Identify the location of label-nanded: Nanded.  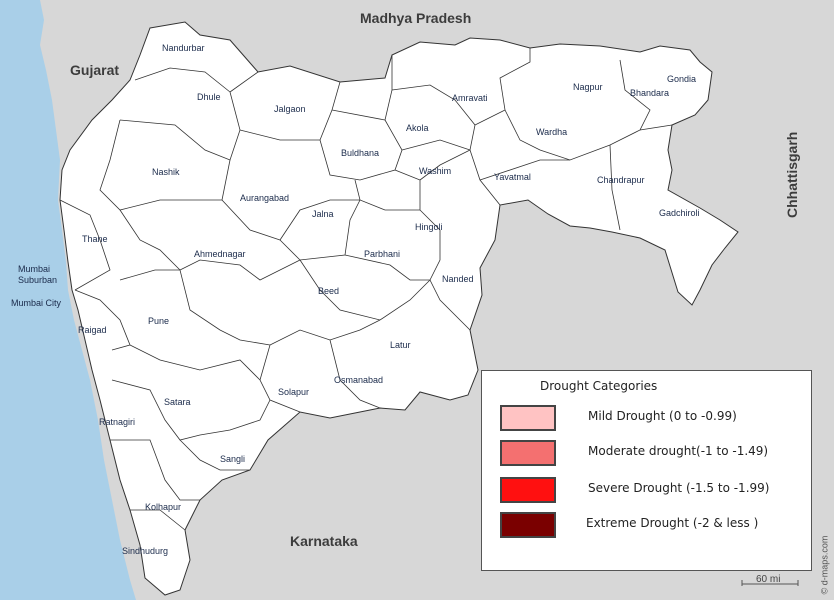
(458, 279).